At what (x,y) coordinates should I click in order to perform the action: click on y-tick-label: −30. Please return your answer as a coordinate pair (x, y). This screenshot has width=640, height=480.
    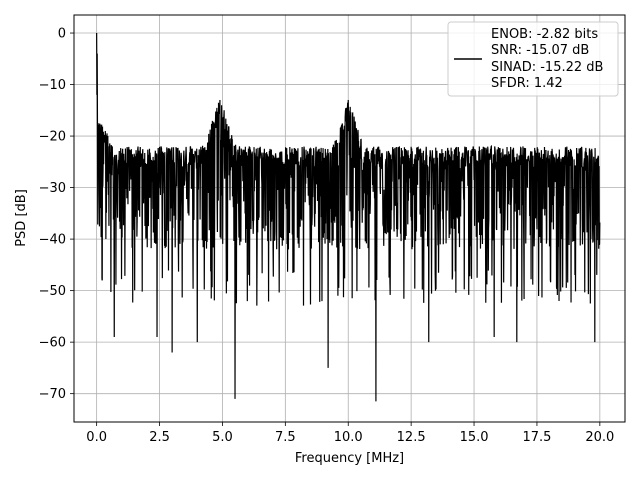
    Looking at the image, I should click on (52, 188).